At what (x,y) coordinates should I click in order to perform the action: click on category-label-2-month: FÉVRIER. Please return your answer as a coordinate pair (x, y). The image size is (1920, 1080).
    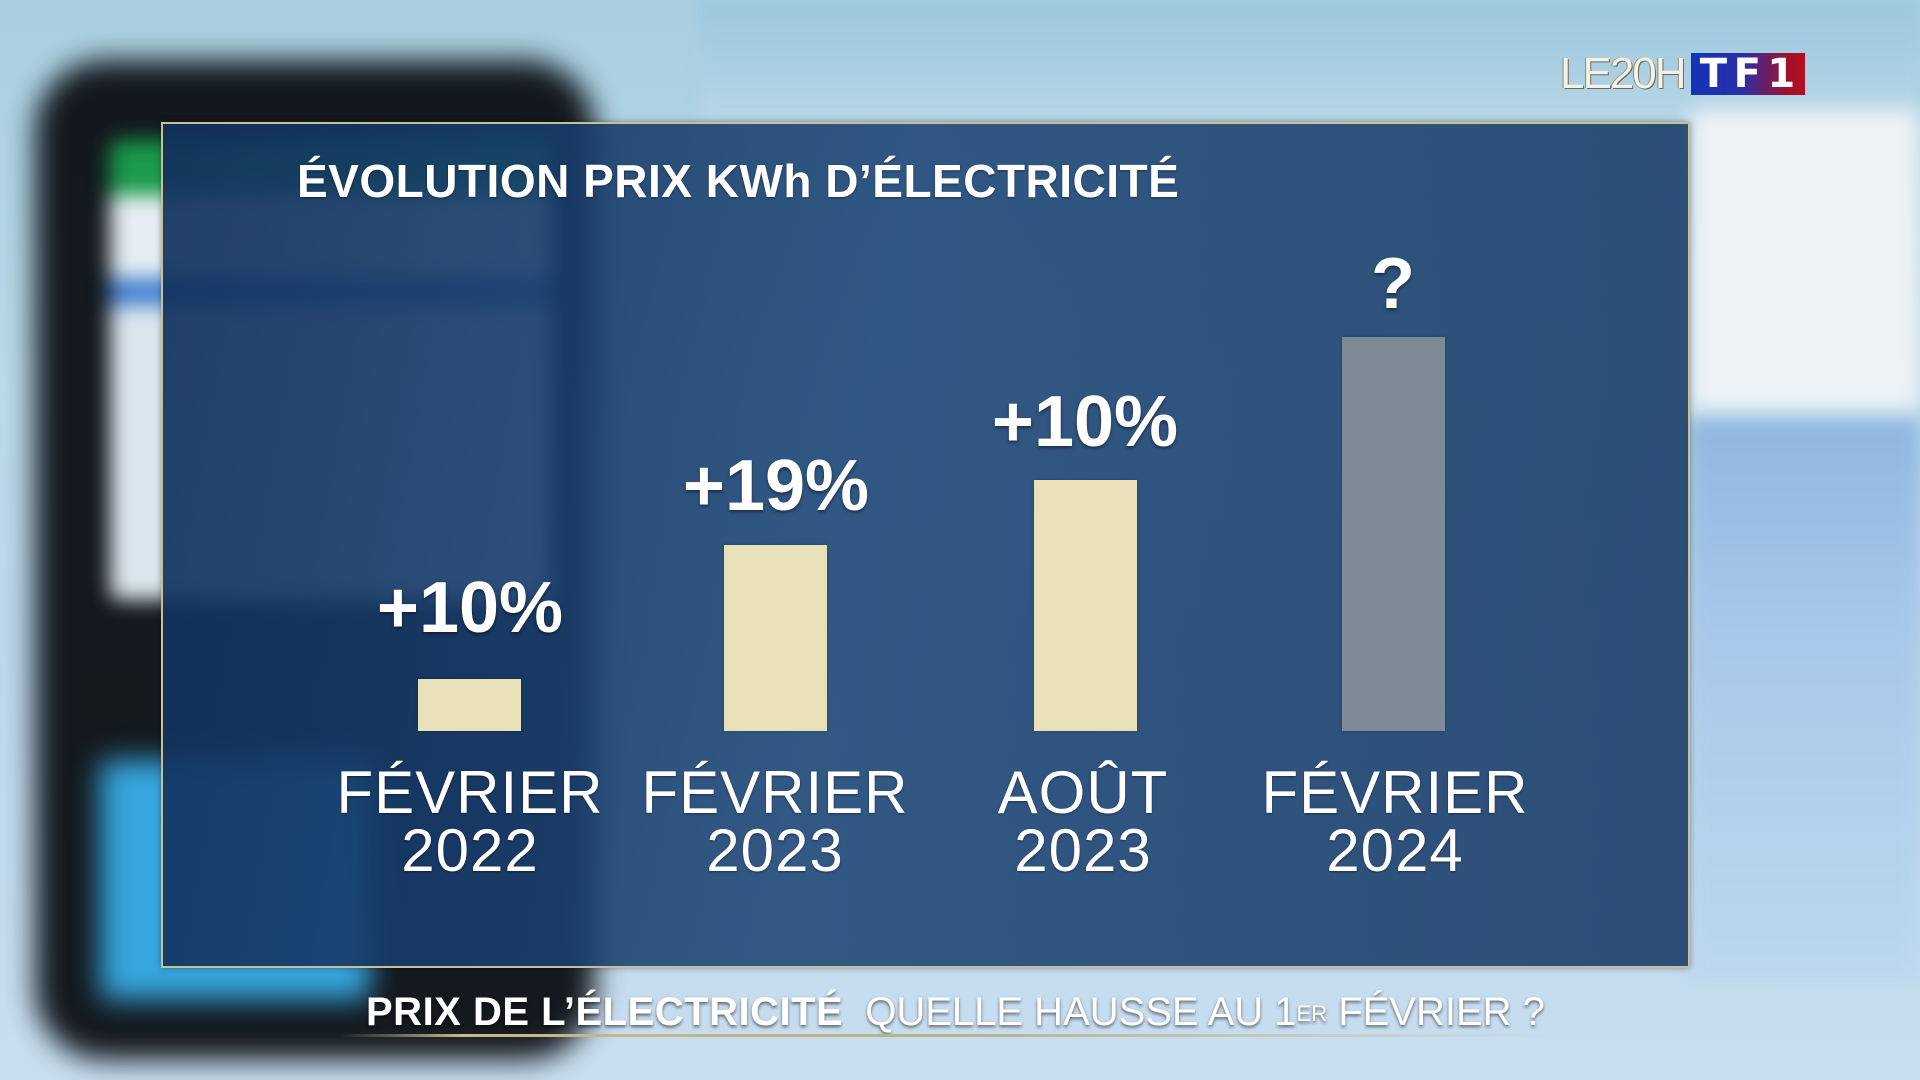
    Looking at the image, I should click on (775, 792).